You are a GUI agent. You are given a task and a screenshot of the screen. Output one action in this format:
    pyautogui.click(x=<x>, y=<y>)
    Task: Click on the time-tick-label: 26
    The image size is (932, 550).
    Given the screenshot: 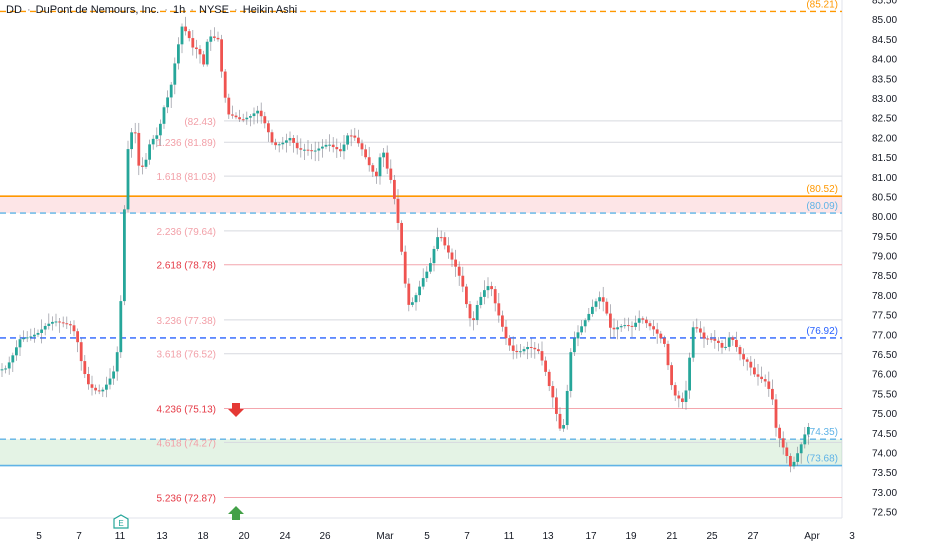 What is the action you would take?
    pyautogui.click(x=325, y=536)
    